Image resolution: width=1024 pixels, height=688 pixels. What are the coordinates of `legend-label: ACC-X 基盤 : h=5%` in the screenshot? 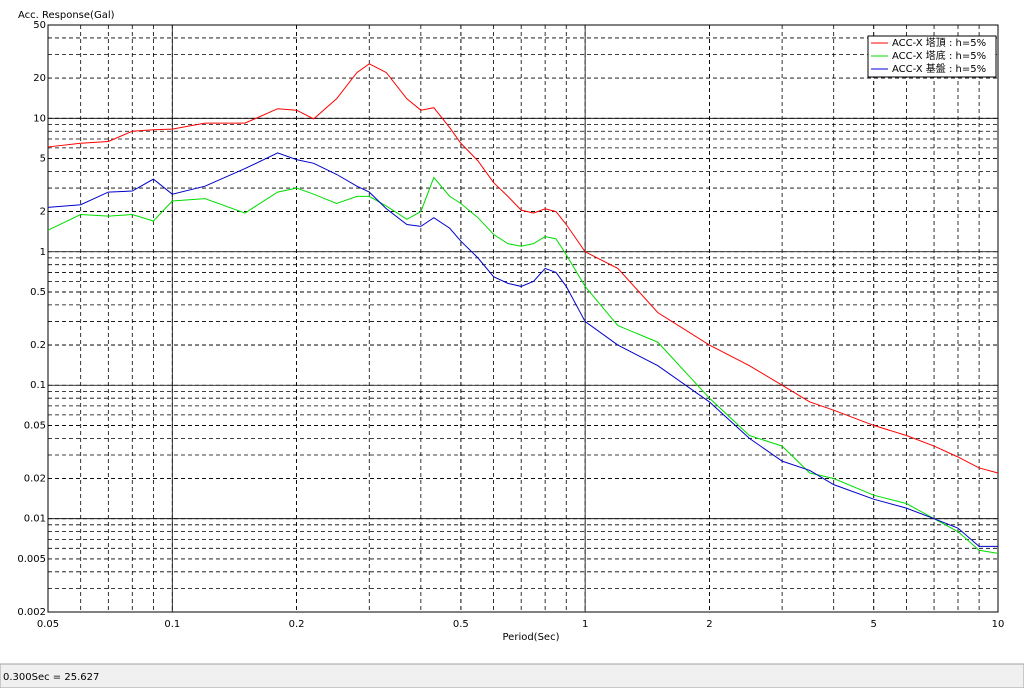 It's located at (939, 68).